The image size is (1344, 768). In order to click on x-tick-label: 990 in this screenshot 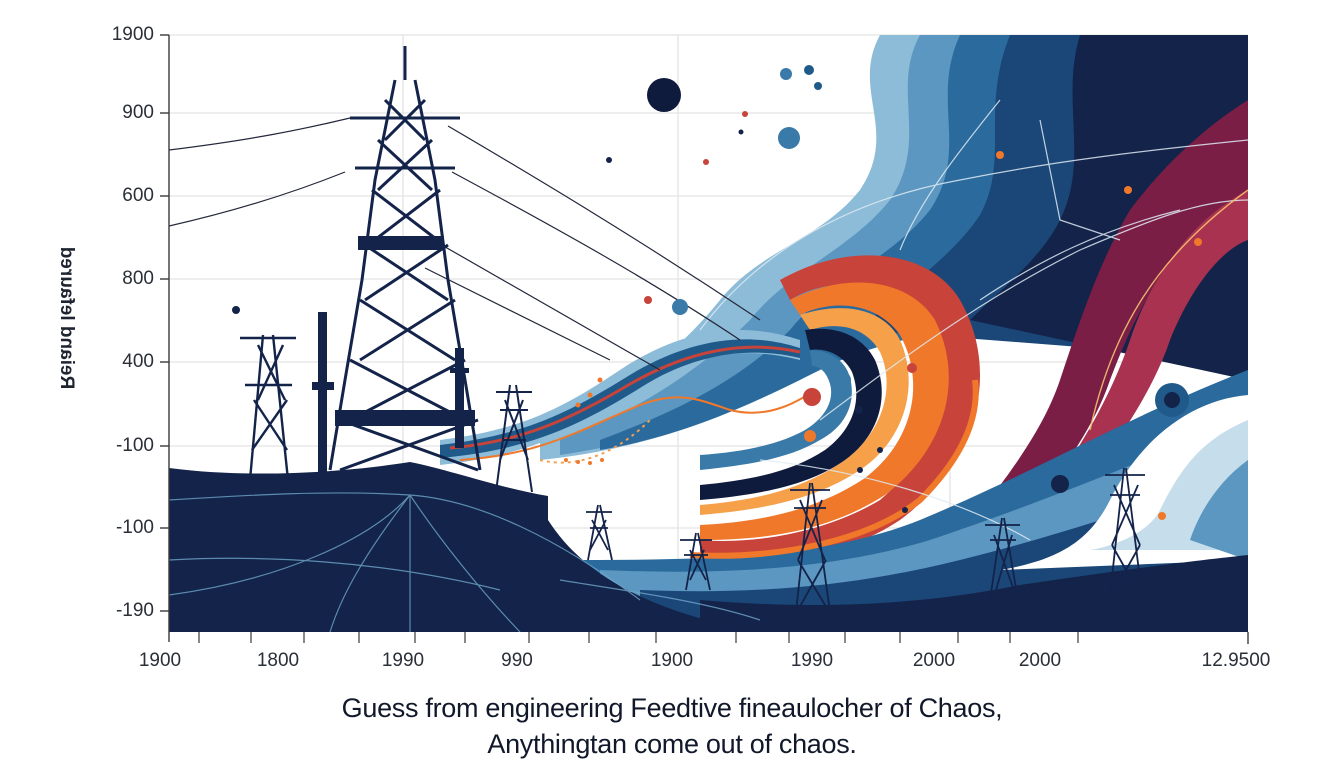, I will do `click(517, 660)`.